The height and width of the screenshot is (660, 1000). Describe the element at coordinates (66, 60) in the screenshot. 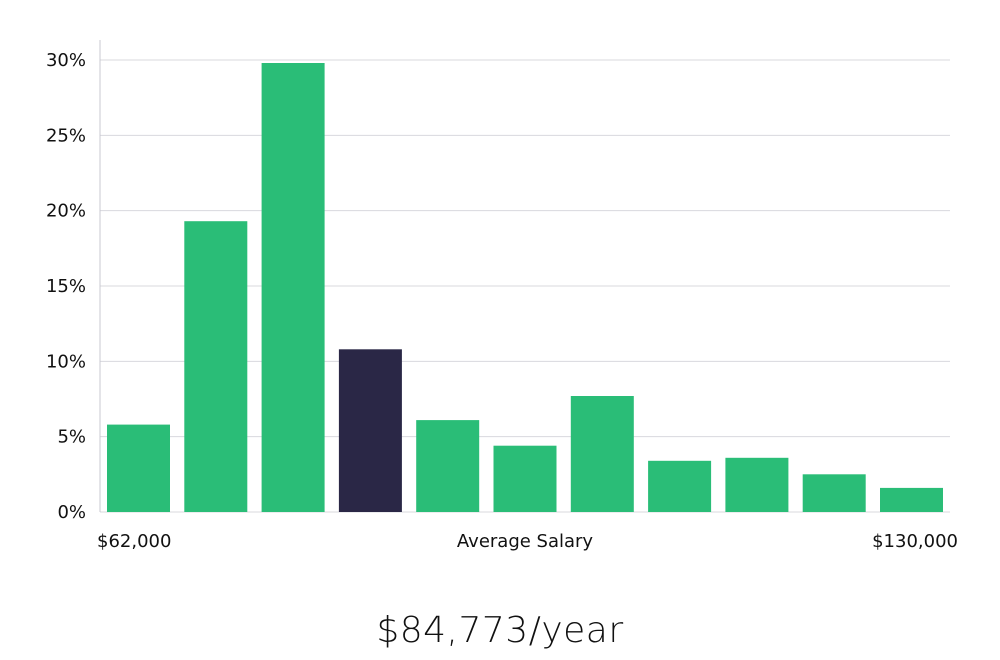

I see `y-tick-label: 30%` at that location.